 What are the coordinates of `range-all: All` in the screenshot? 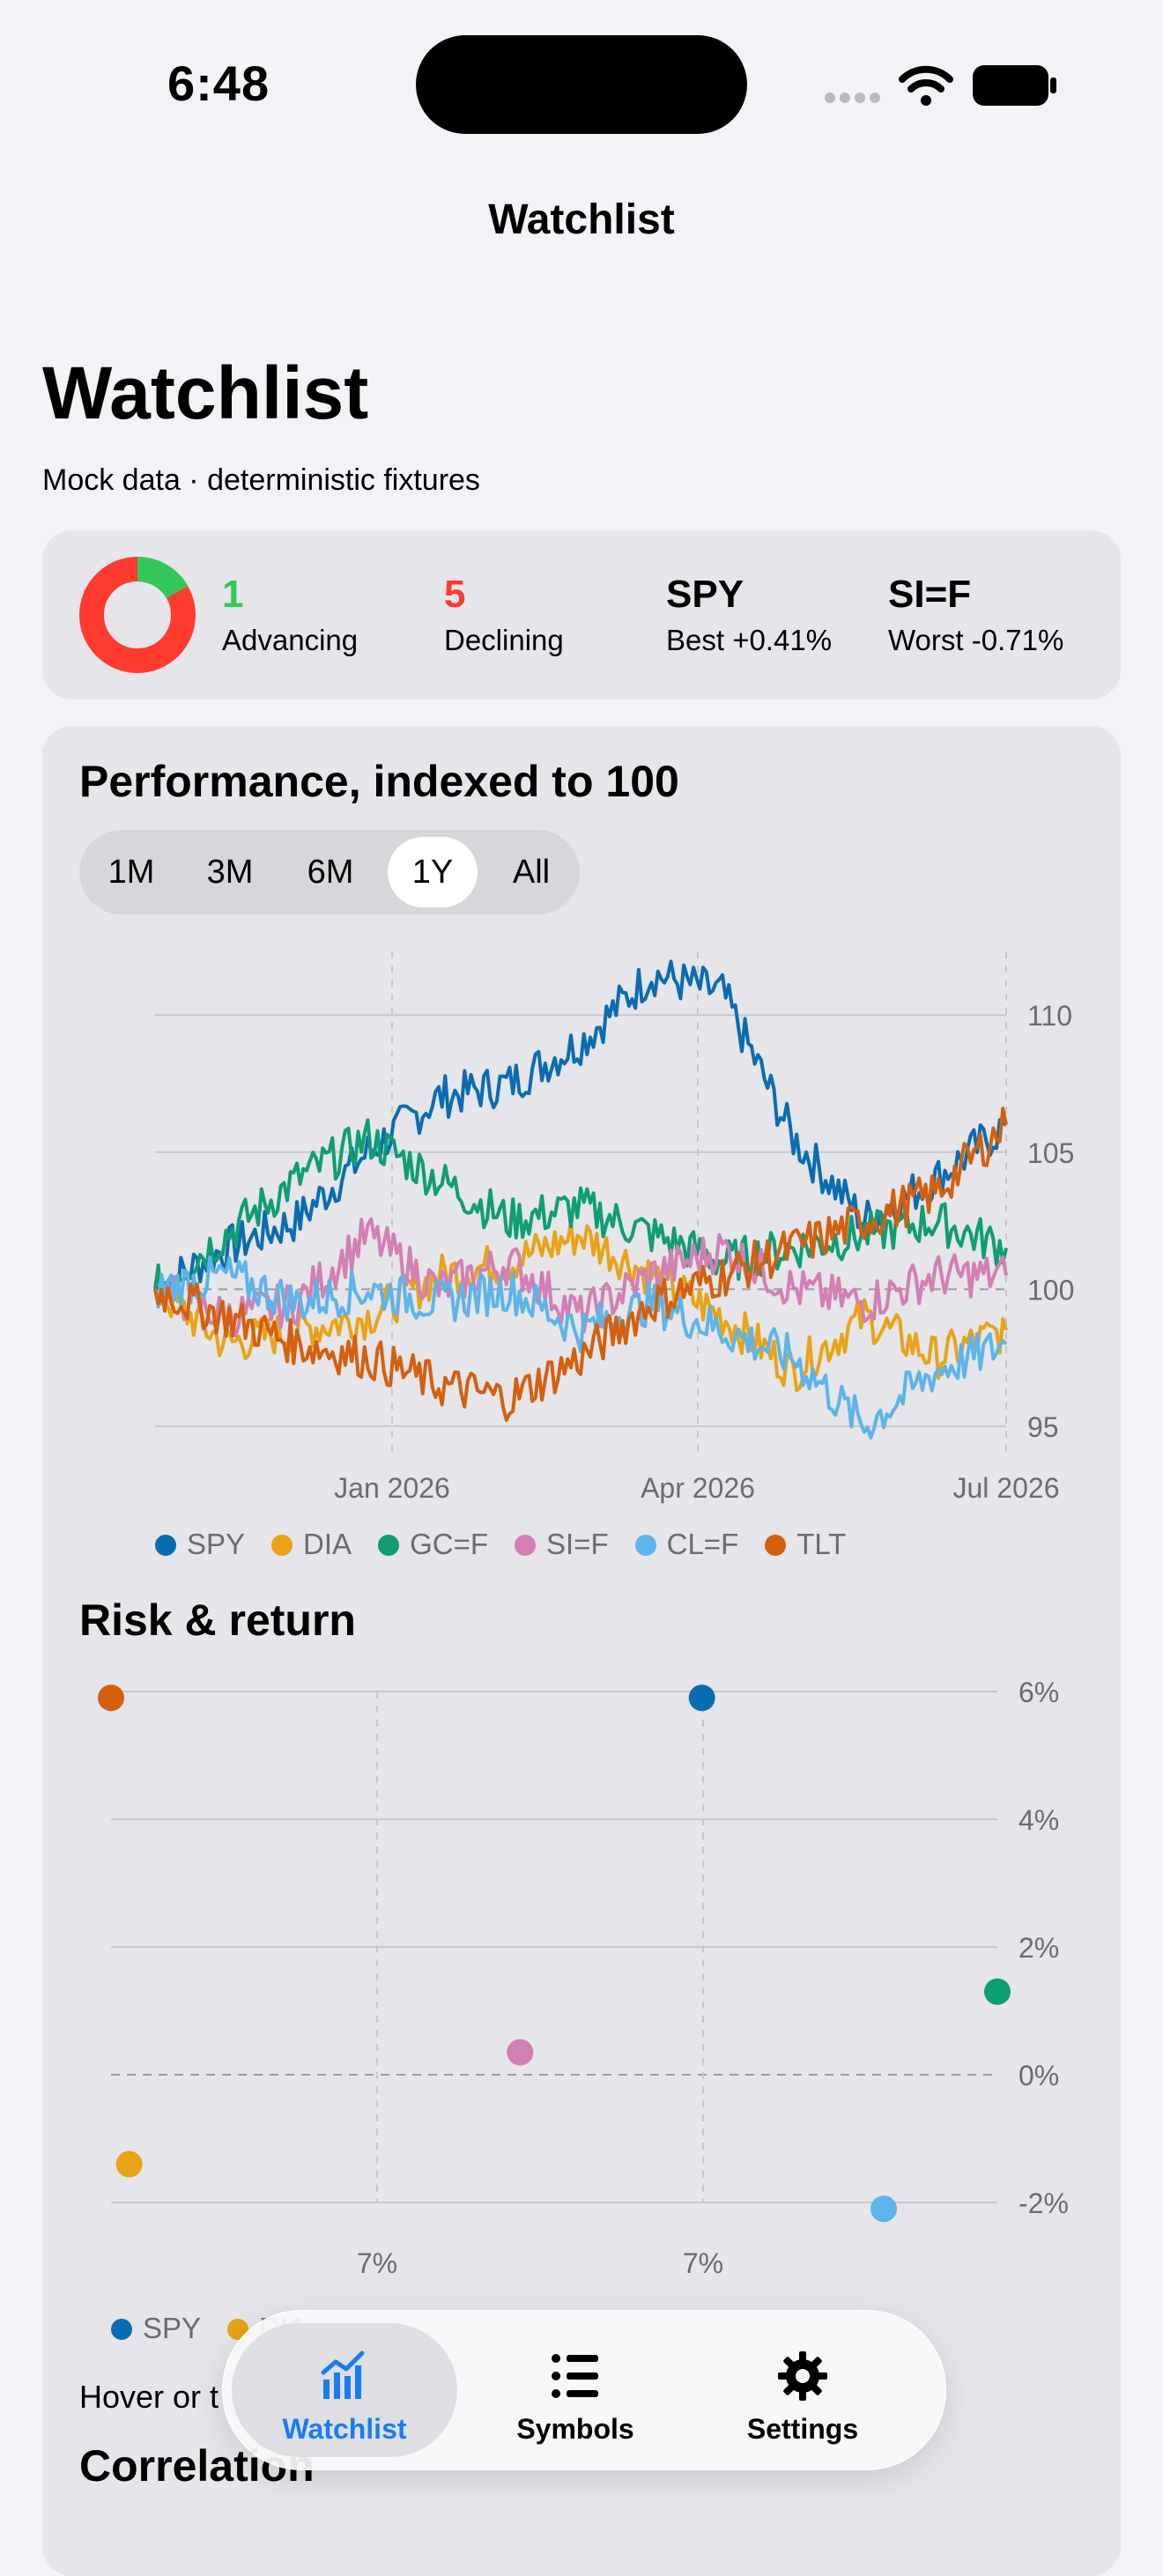 It's located at (531, 873).